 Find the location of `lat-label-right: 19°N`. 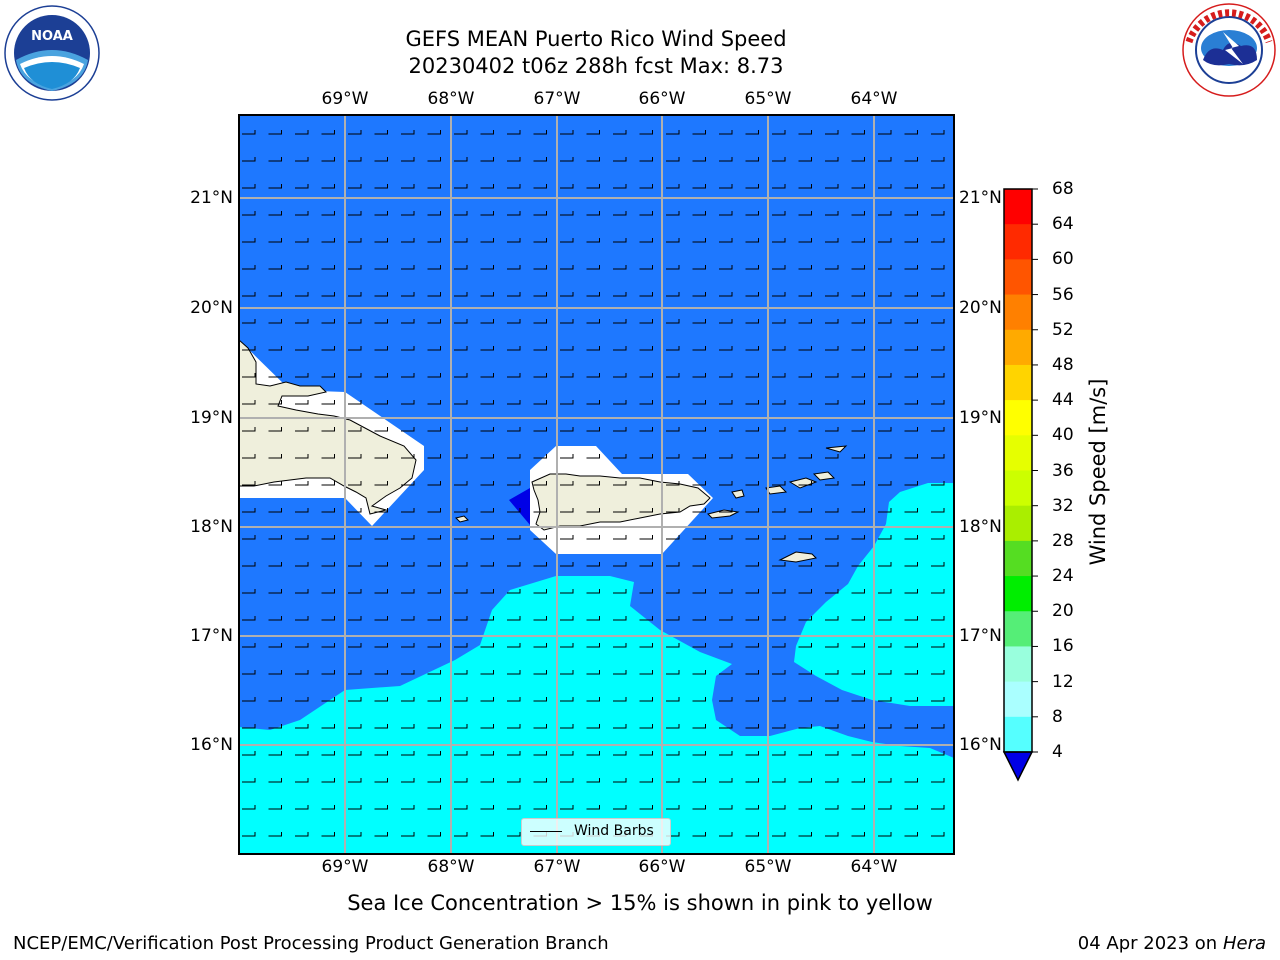

lat-label-right: 19°N is located at coordinates (980, 418).